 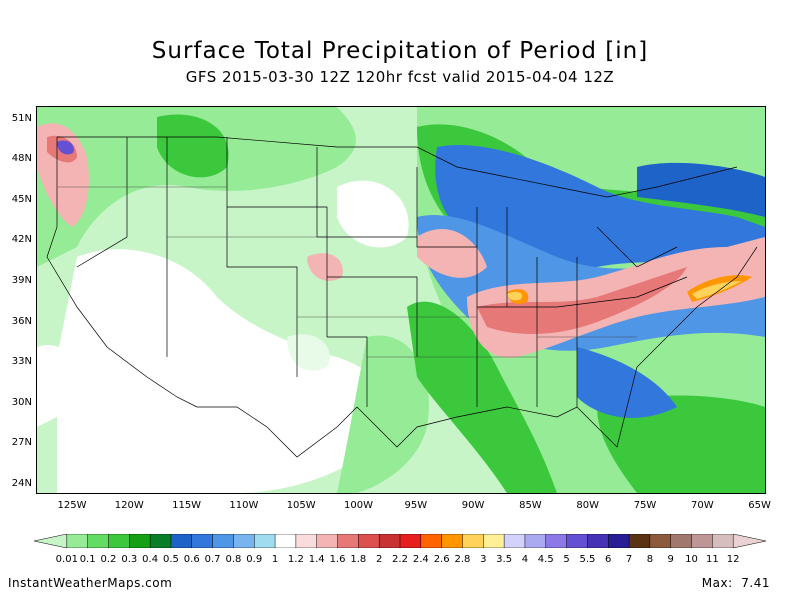 I want to click on colorbar-tick-label: 0.1, so click(x=87, y=559).